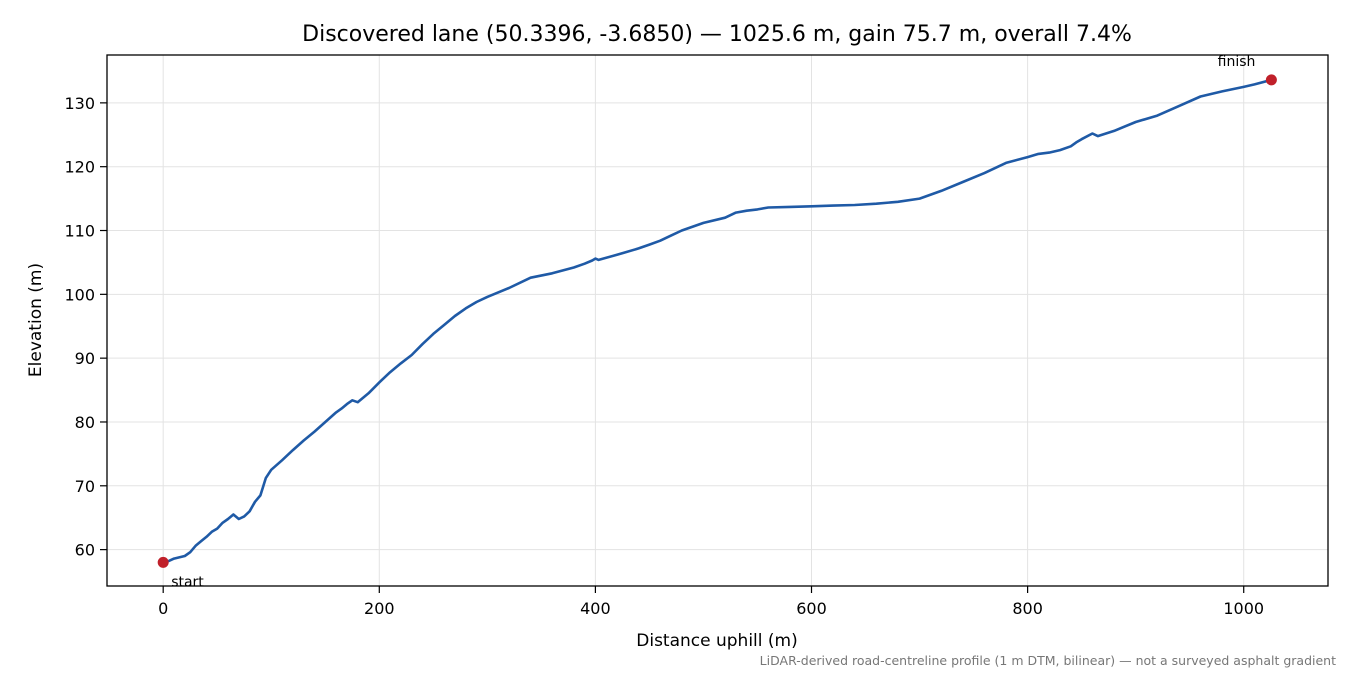  What do you see at coordinates (79, 167) in the screenshot?
I see `y-tick-label: 120` at bounding box center [79, 167].